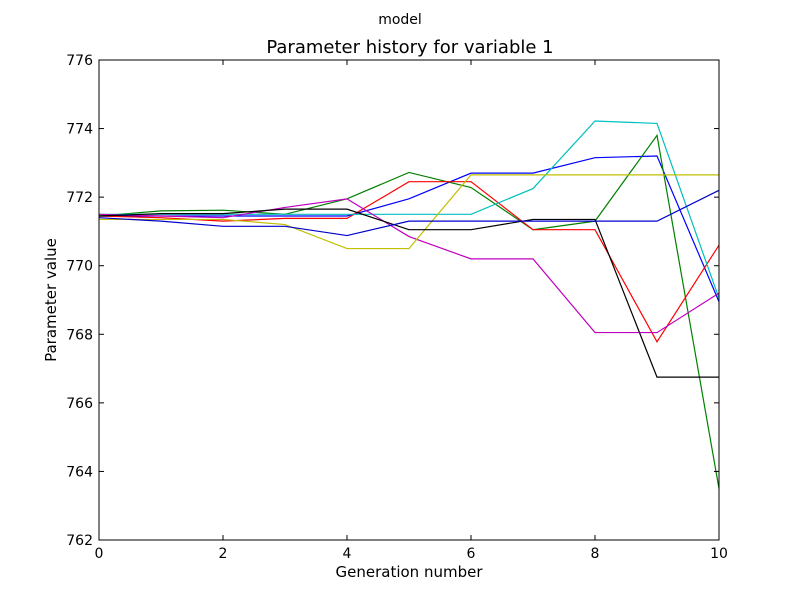  I want to click on y-tick-label: 776, so click(79, 61).